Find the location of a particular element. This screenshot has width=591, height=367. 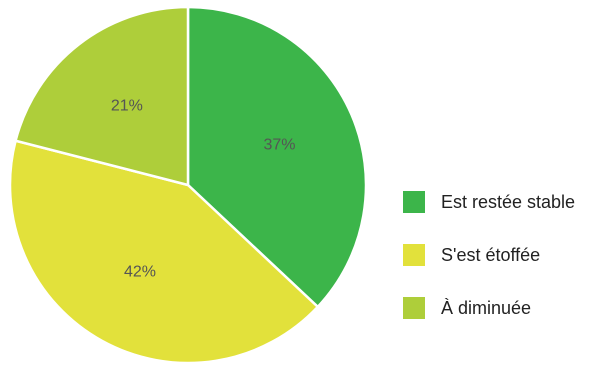

legend-swatch-diminuee is located at coordinates (414, 308).